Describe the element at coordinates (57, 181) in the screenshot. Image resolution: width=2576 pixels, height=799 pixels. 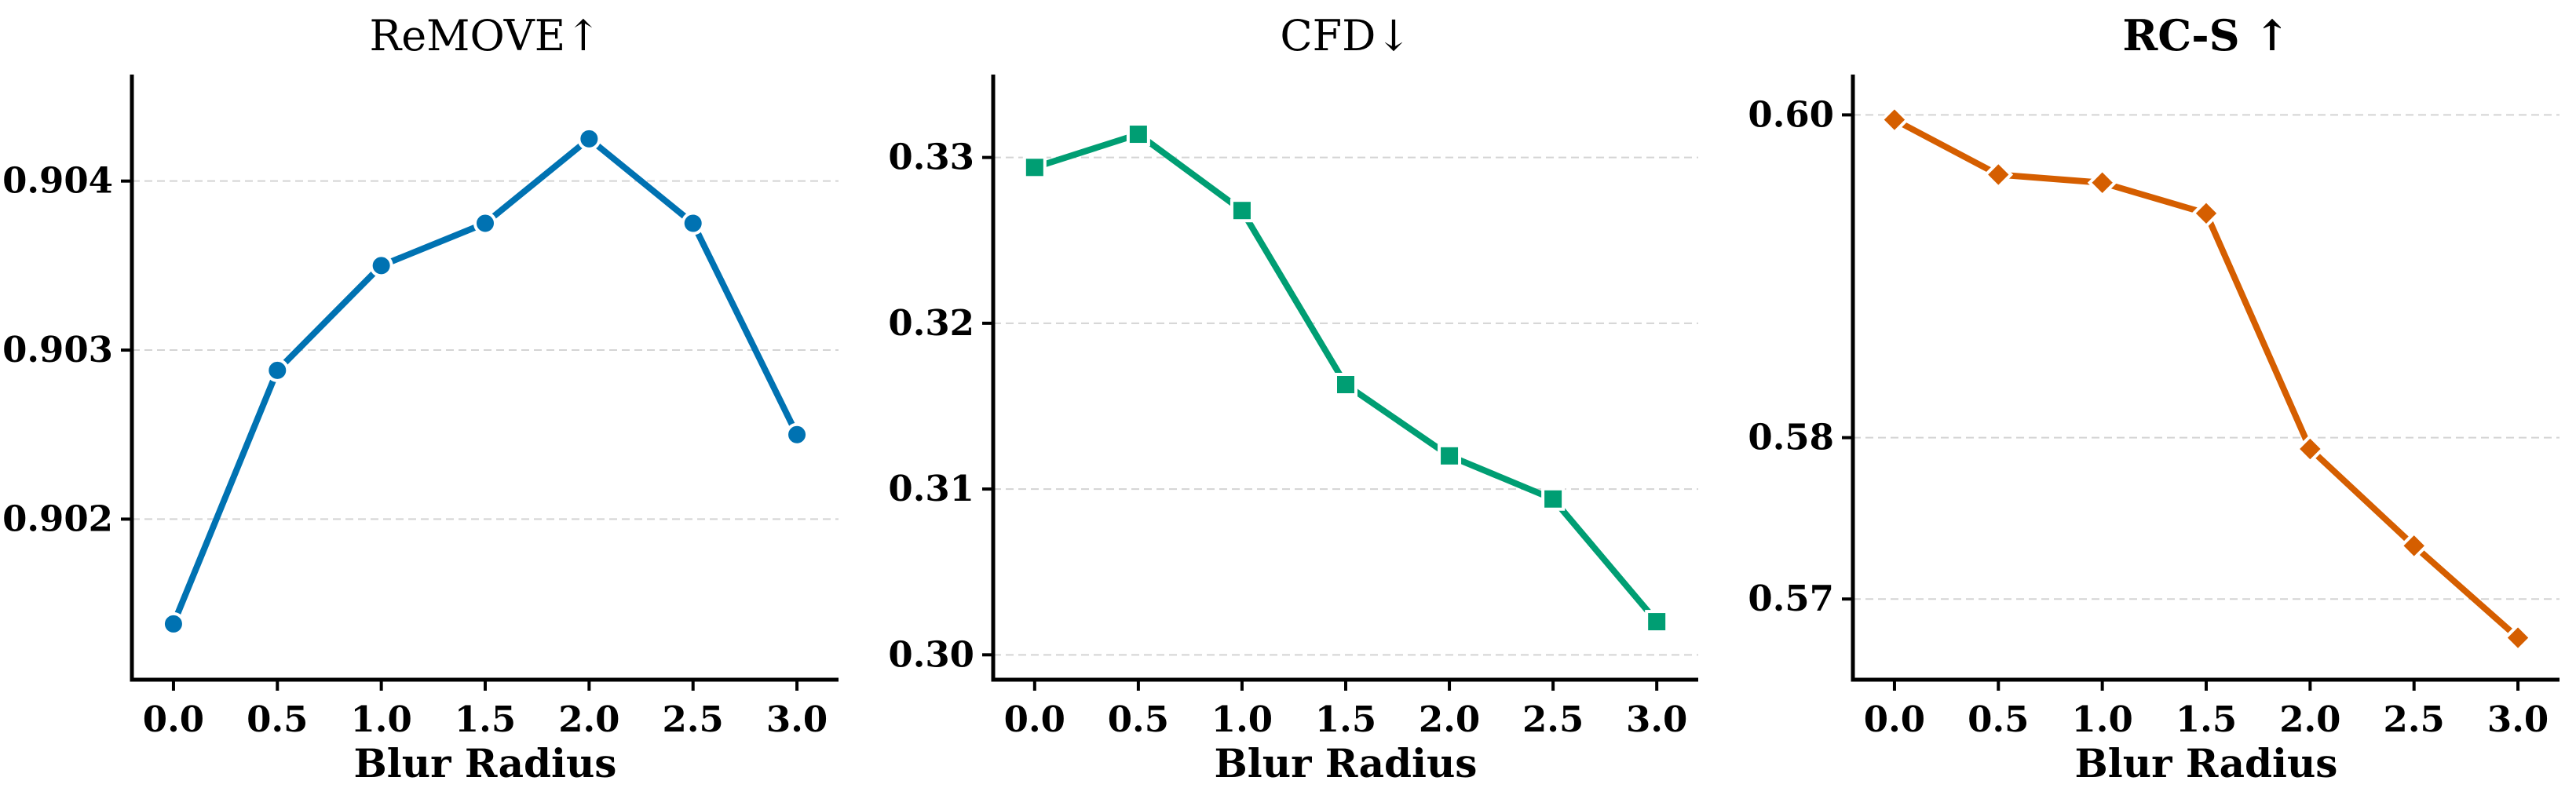
I see `y-tick-label: 0.904` at that location.